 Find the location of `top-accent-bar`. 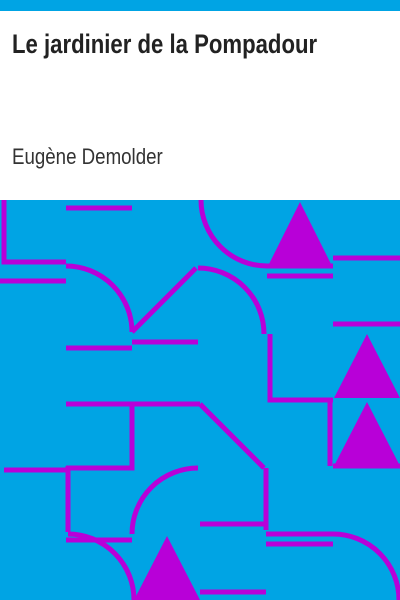

top-accent-bar is located at coordinates (200, 5).